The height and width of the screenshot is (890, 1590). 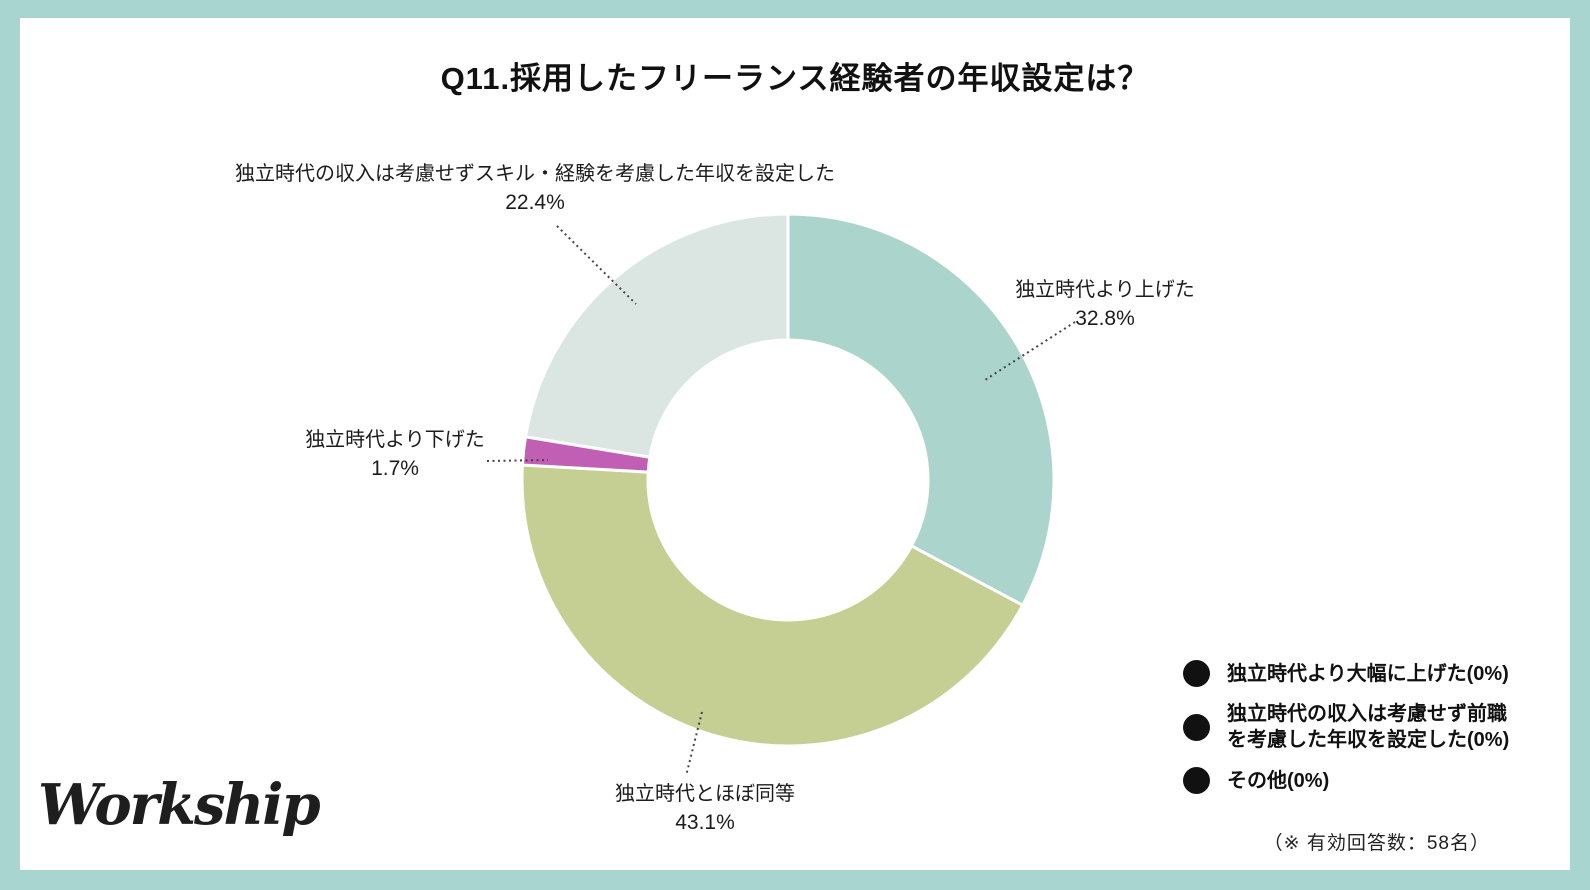 What do you see at coordinates (535, 202) in the screenshot?
I see `callout-value: 22.4%` at bounding box center [535, 202].